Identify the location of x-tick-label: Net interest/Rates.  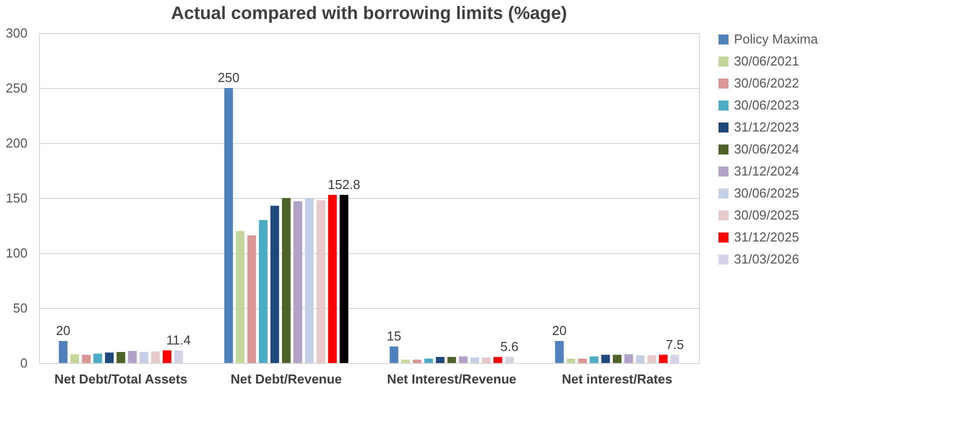
(617, 379).